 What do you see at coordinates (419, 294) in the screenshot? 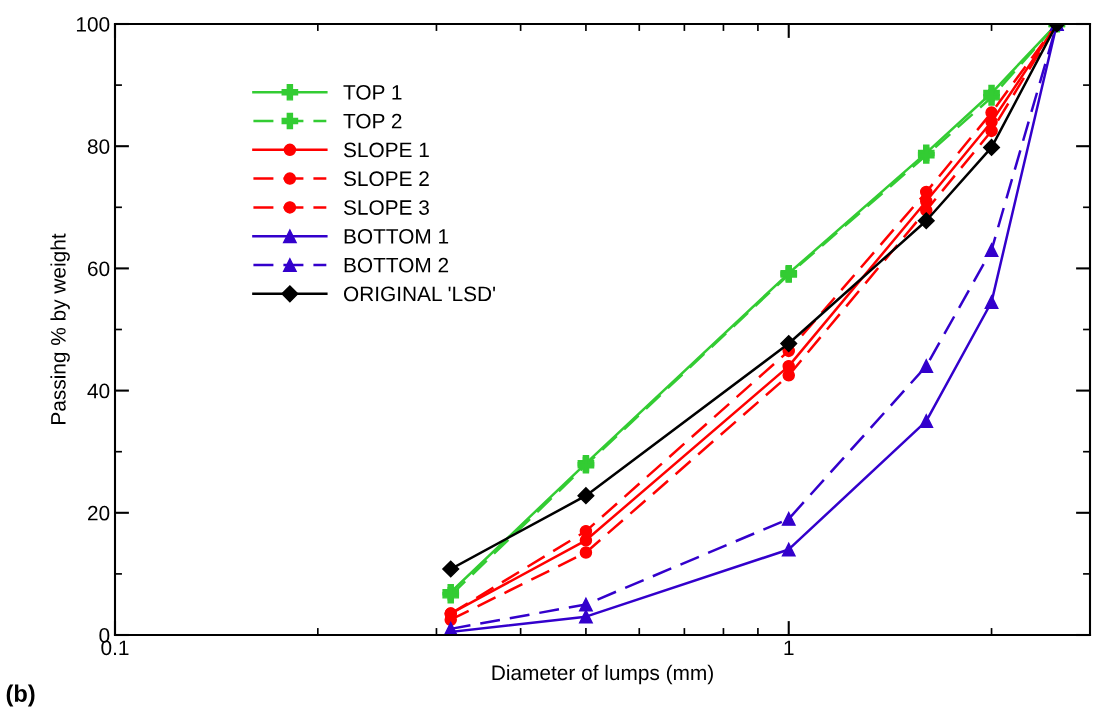
I see `legend-label: ORIGINAL 'LSD'` at bounding box center [419, 294].